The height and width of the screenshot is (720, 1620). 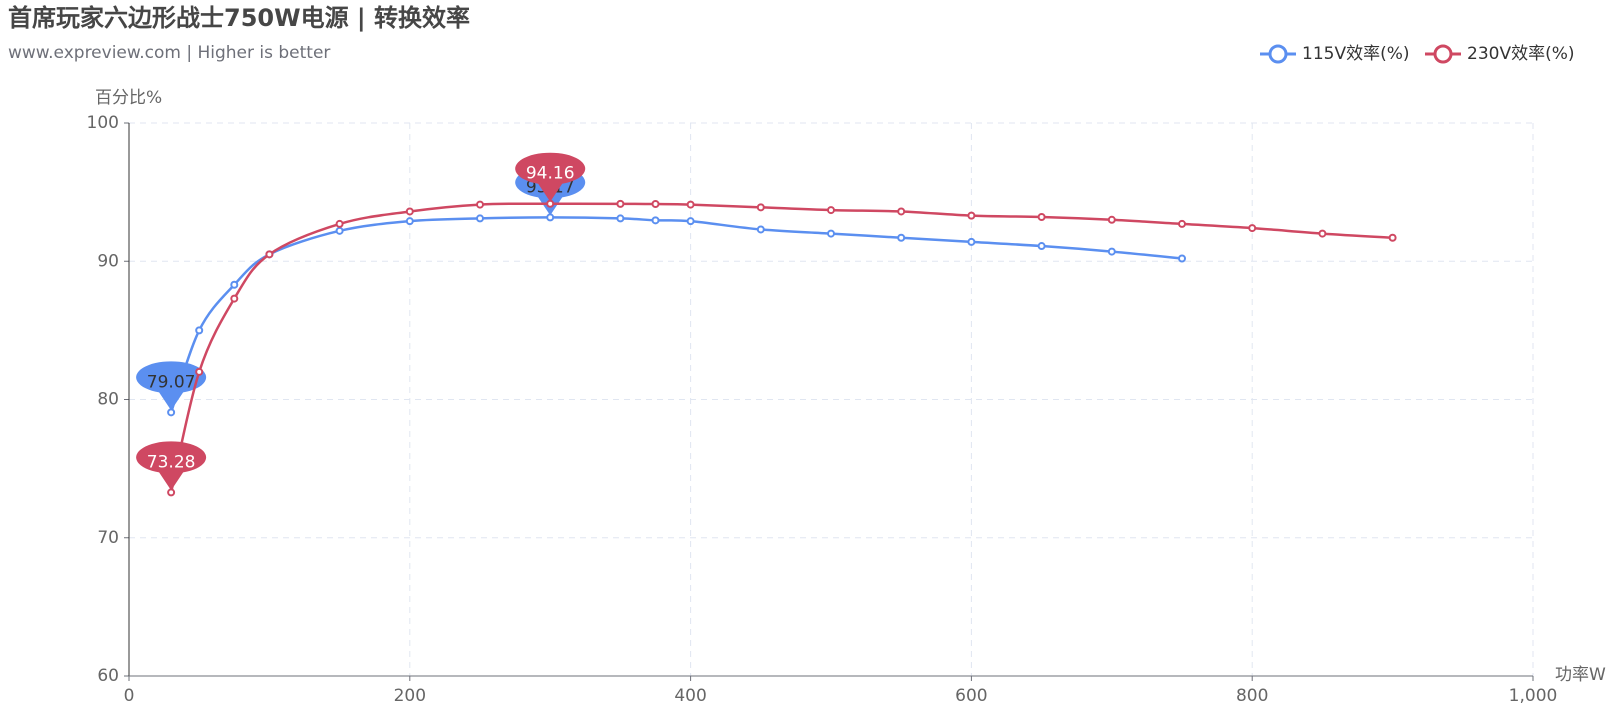 What do you see at coordinates (550, 174) in the screenshot?
I see `mark-pin-label: 94.16` at bounding box center [550, 174].